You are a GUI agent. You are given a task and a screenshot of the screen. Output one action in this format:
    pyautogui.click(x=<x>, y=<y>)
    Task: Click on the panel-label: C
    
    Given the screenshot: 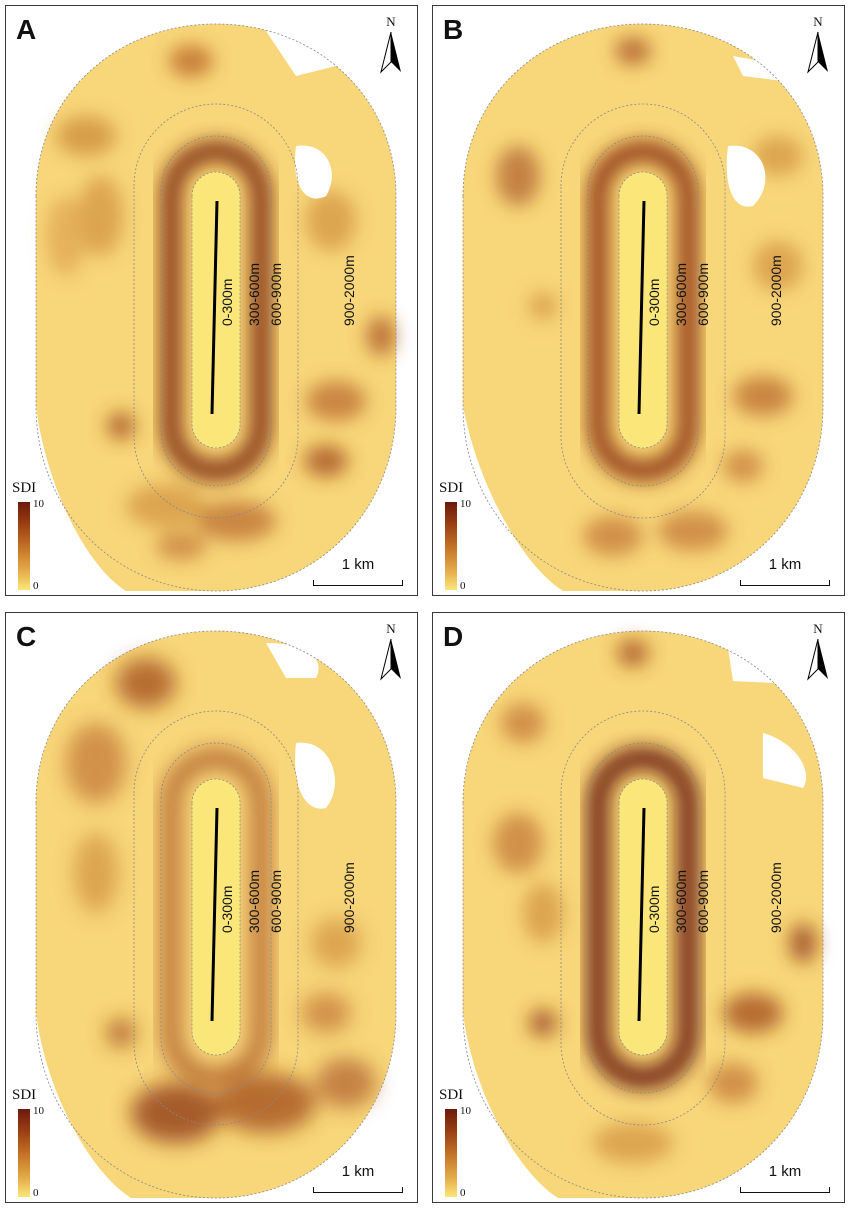 What is the action you would take?
    pyautogui.click(x=26, y=636)
    